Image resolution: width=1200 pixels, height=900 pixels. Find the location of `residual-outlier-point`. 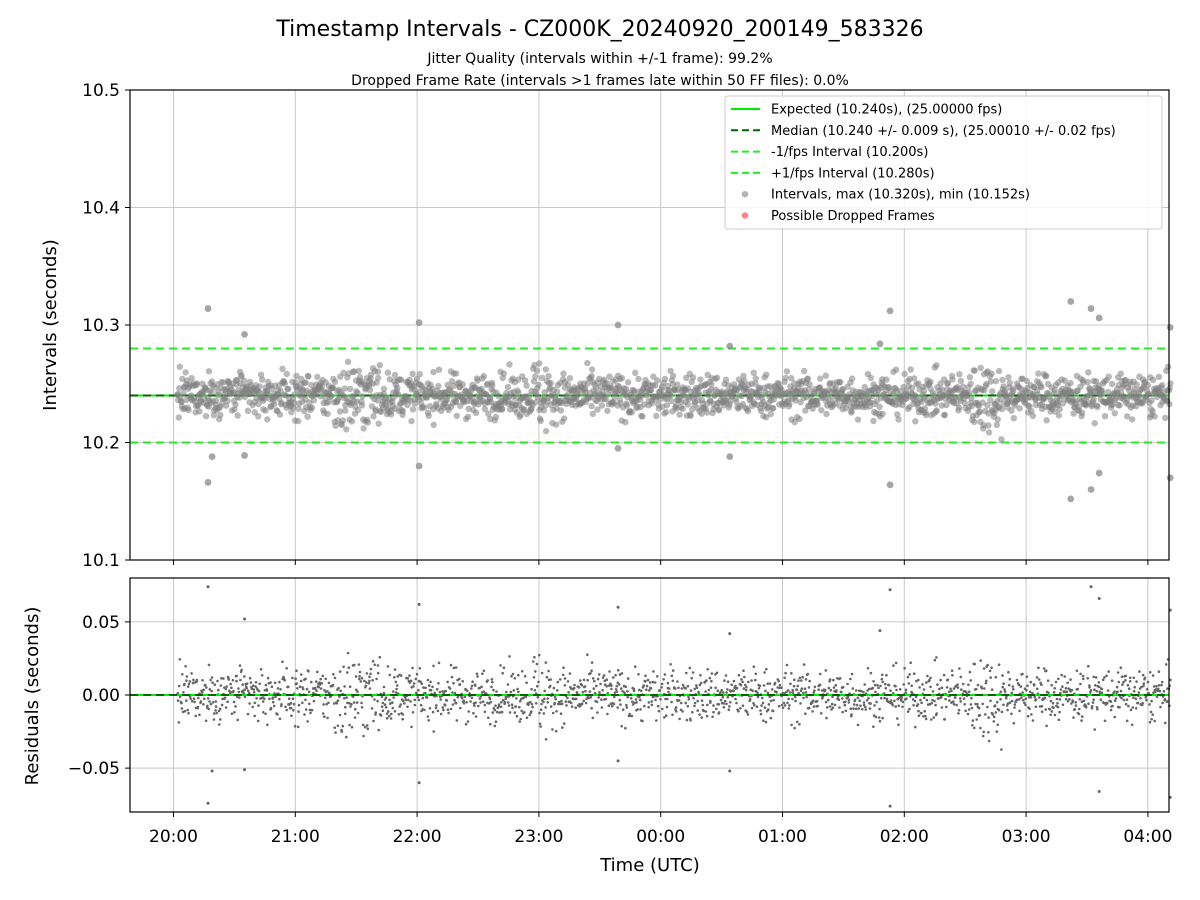

residual-outlier-point is located at coordinates (890, 590).